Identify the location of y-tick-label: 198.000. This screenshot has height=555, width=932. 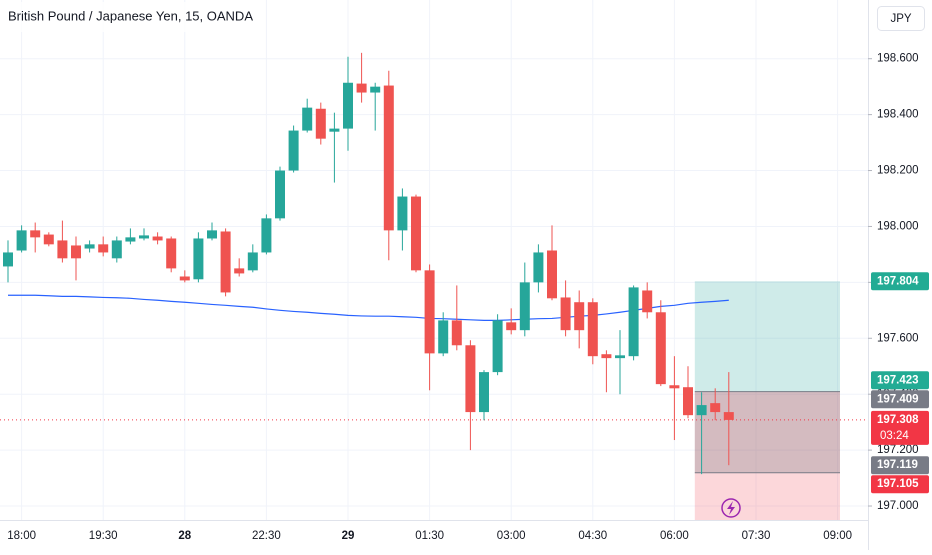
(898, 226).